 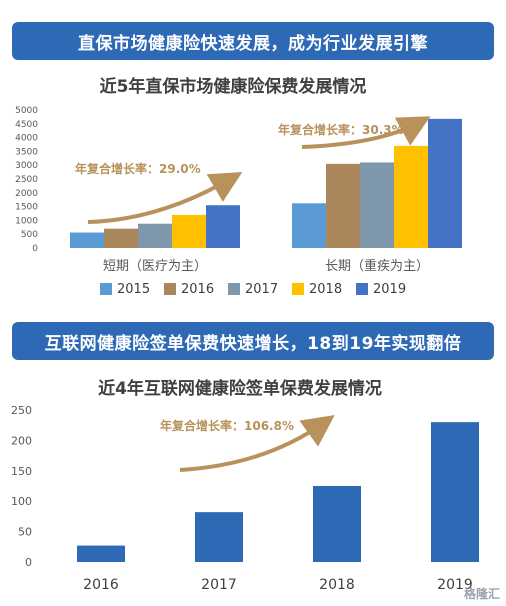 What do you see at coordinates (25, 532) in the screenshot?
I see `y-tick-label: 50` at bounding box center [25, 532].